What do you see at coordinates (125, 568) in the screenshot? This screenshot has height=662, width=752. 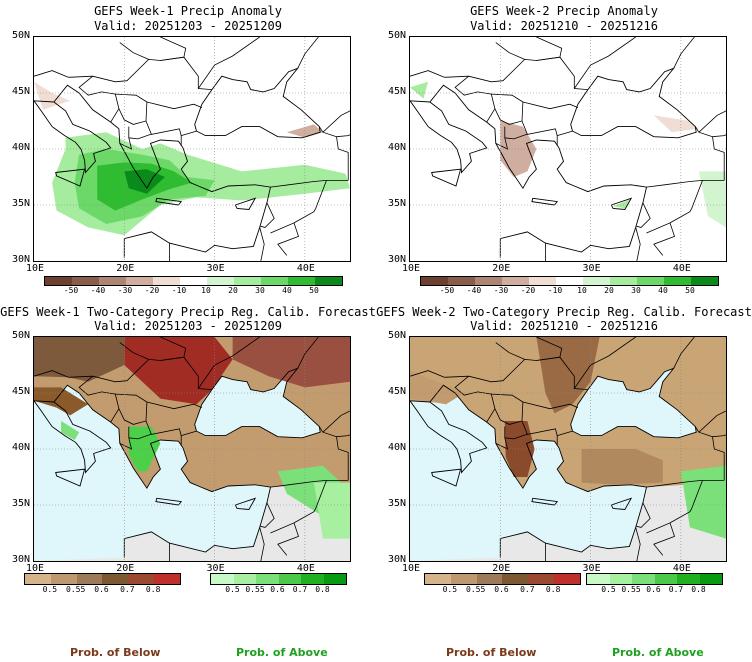 I see `lon-label: 20E` at bounding box center [125, 568].